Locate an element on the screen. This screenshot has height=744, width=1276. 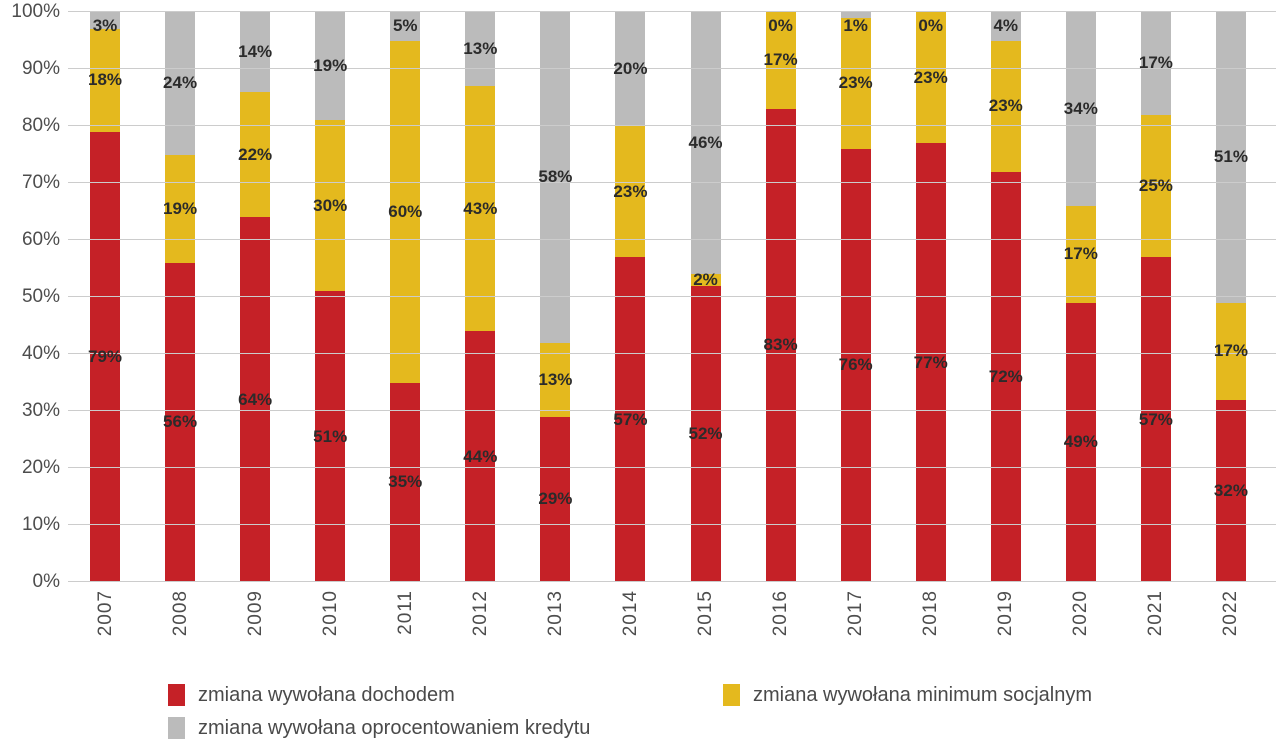
y-tick-label: 100% is located at coordinates (35, 11).